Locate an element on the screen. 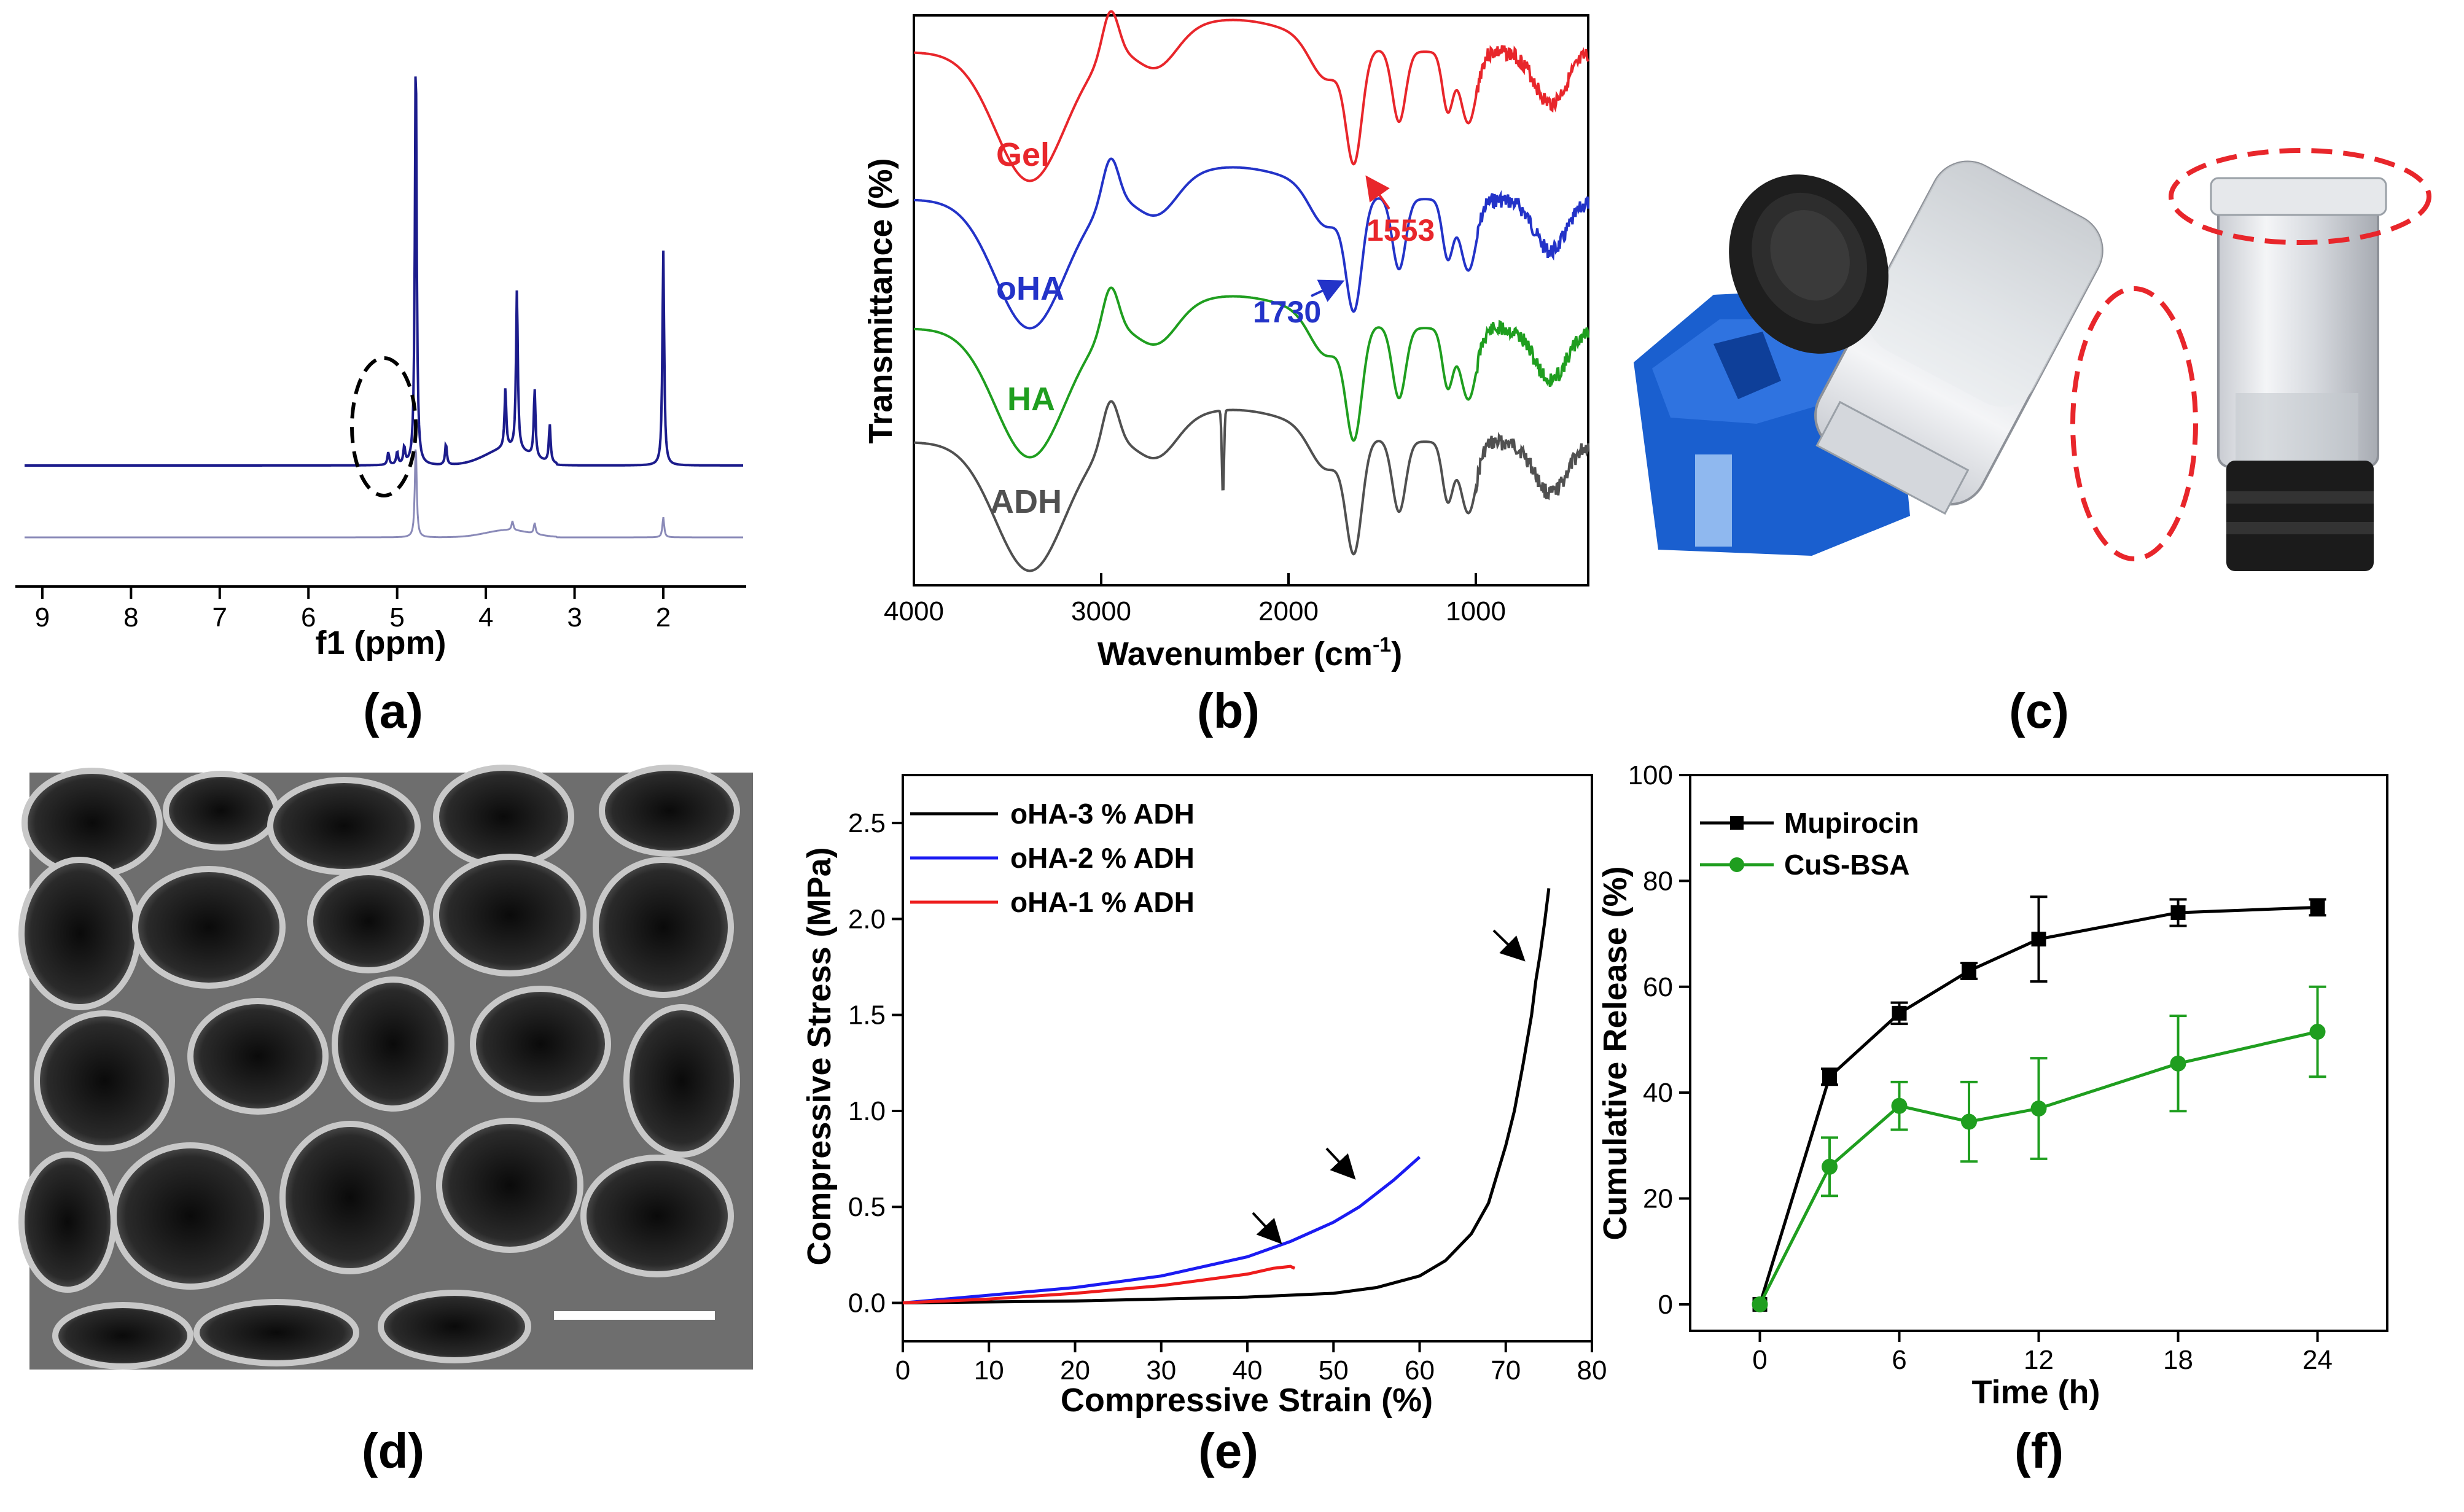 The width and height of the screenshot is (2464, 1512). stress-series is located at coordinates (1226, 1096).